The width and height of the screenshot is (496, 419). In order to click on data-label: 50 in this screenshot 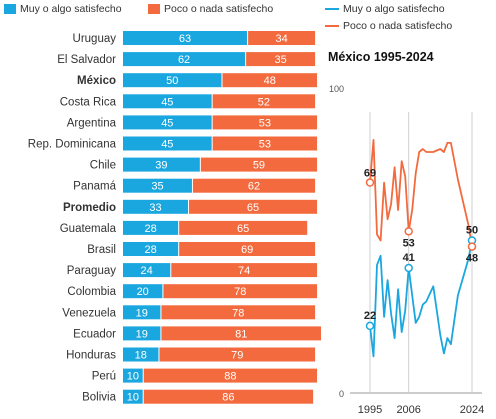, I will do `click(472, 231)`.